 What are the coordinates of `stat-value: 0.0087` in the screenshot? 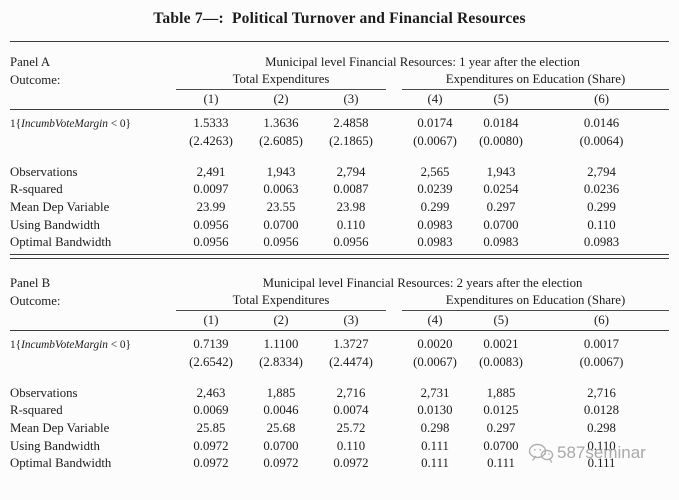 It's located at (351, 189).